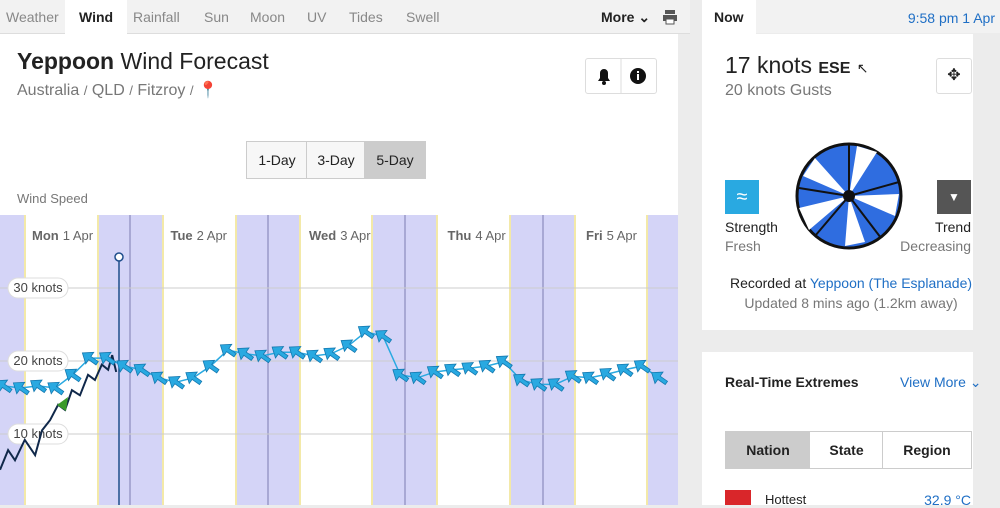  I want to click on station-link: Yeppoon (The Esplanade), so click(891, 283).